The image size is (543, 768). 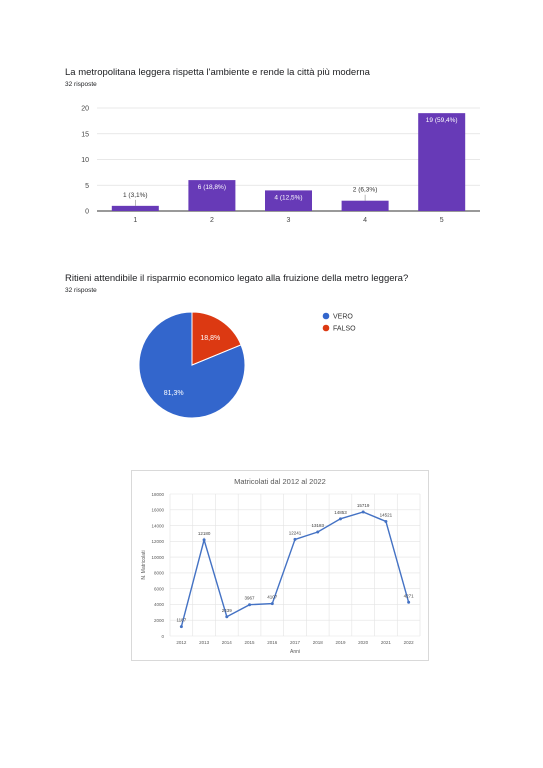 What do you see at coordinates (295, 652) in the screenshot?
I see `x-axis-label: Anni` at bounding box center [295, 652].